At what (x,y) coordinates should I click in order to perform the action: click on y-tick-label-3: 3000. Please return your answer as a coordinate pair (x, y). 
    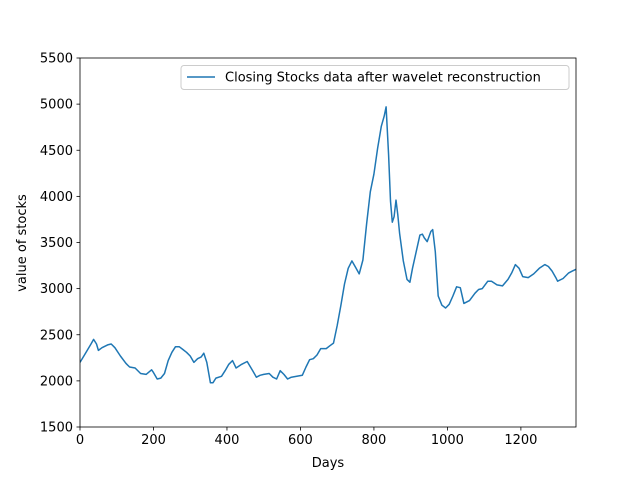
    Looking at the image, I should click on (56, 289).